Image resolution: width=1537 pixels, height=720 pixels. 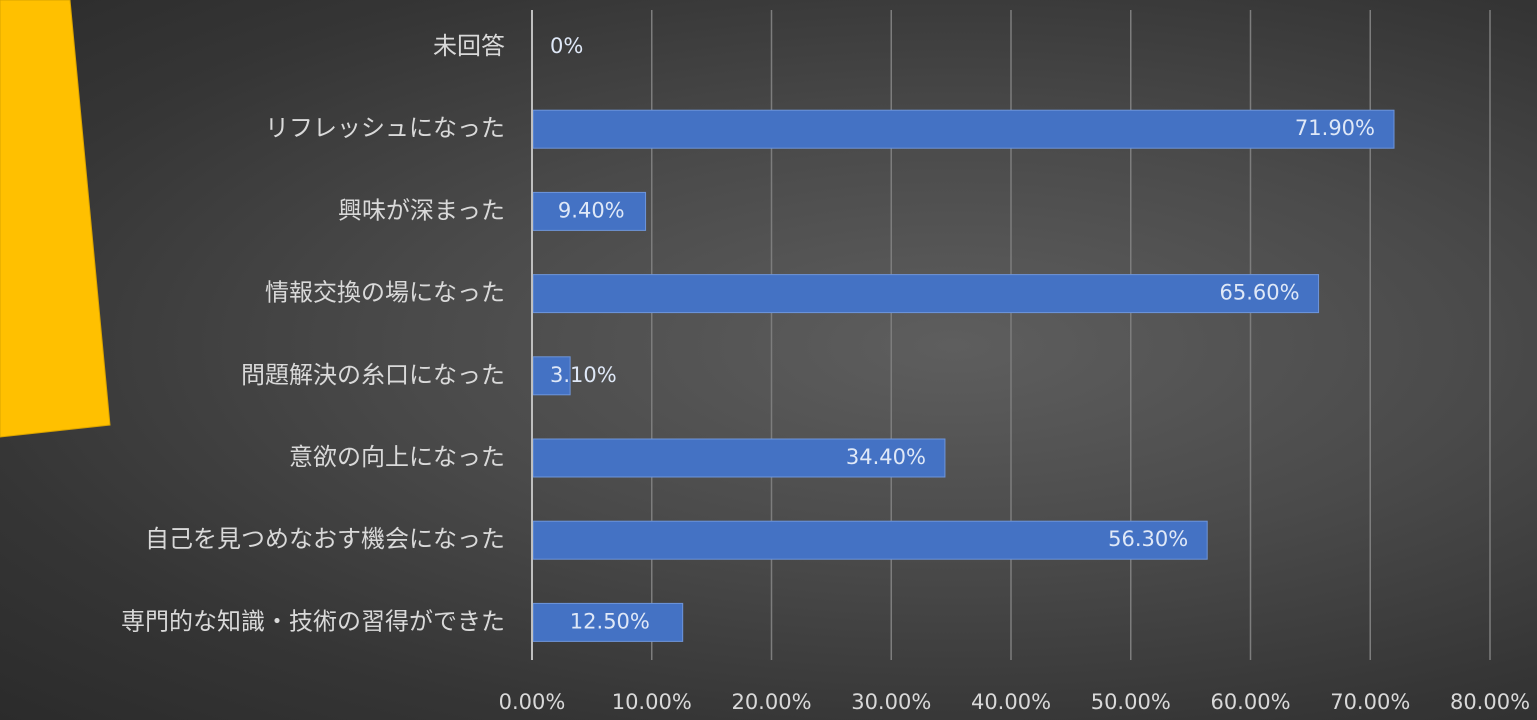 I want to click on category-label: 専門的な知識・技術の習得ができた, so click(x=313, y=621).